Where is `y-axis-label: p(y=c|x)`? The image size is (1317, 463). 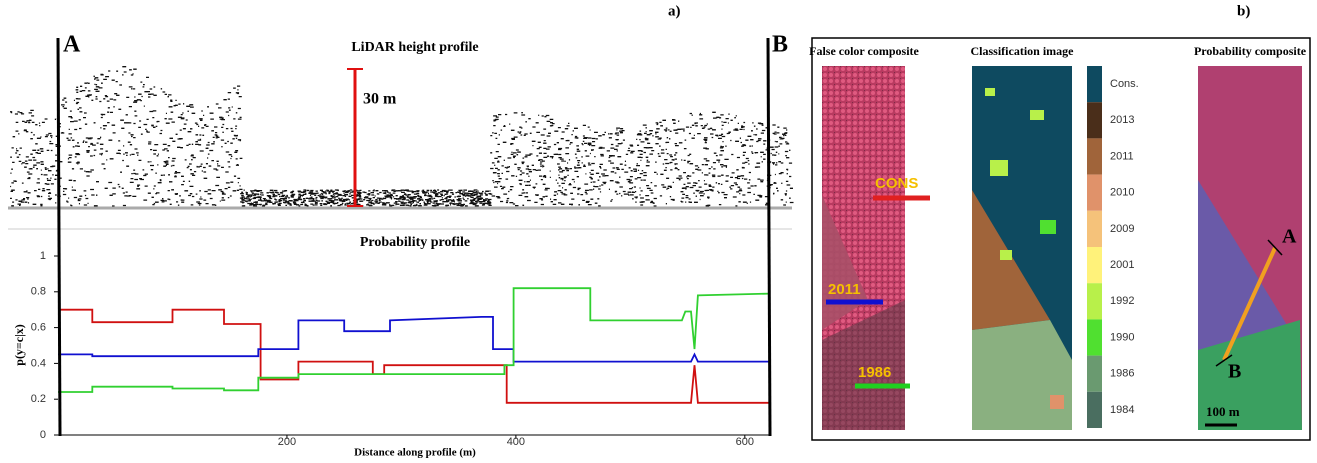
y-axis-label: p(y=c|x) is located at coordinates (19, 344).